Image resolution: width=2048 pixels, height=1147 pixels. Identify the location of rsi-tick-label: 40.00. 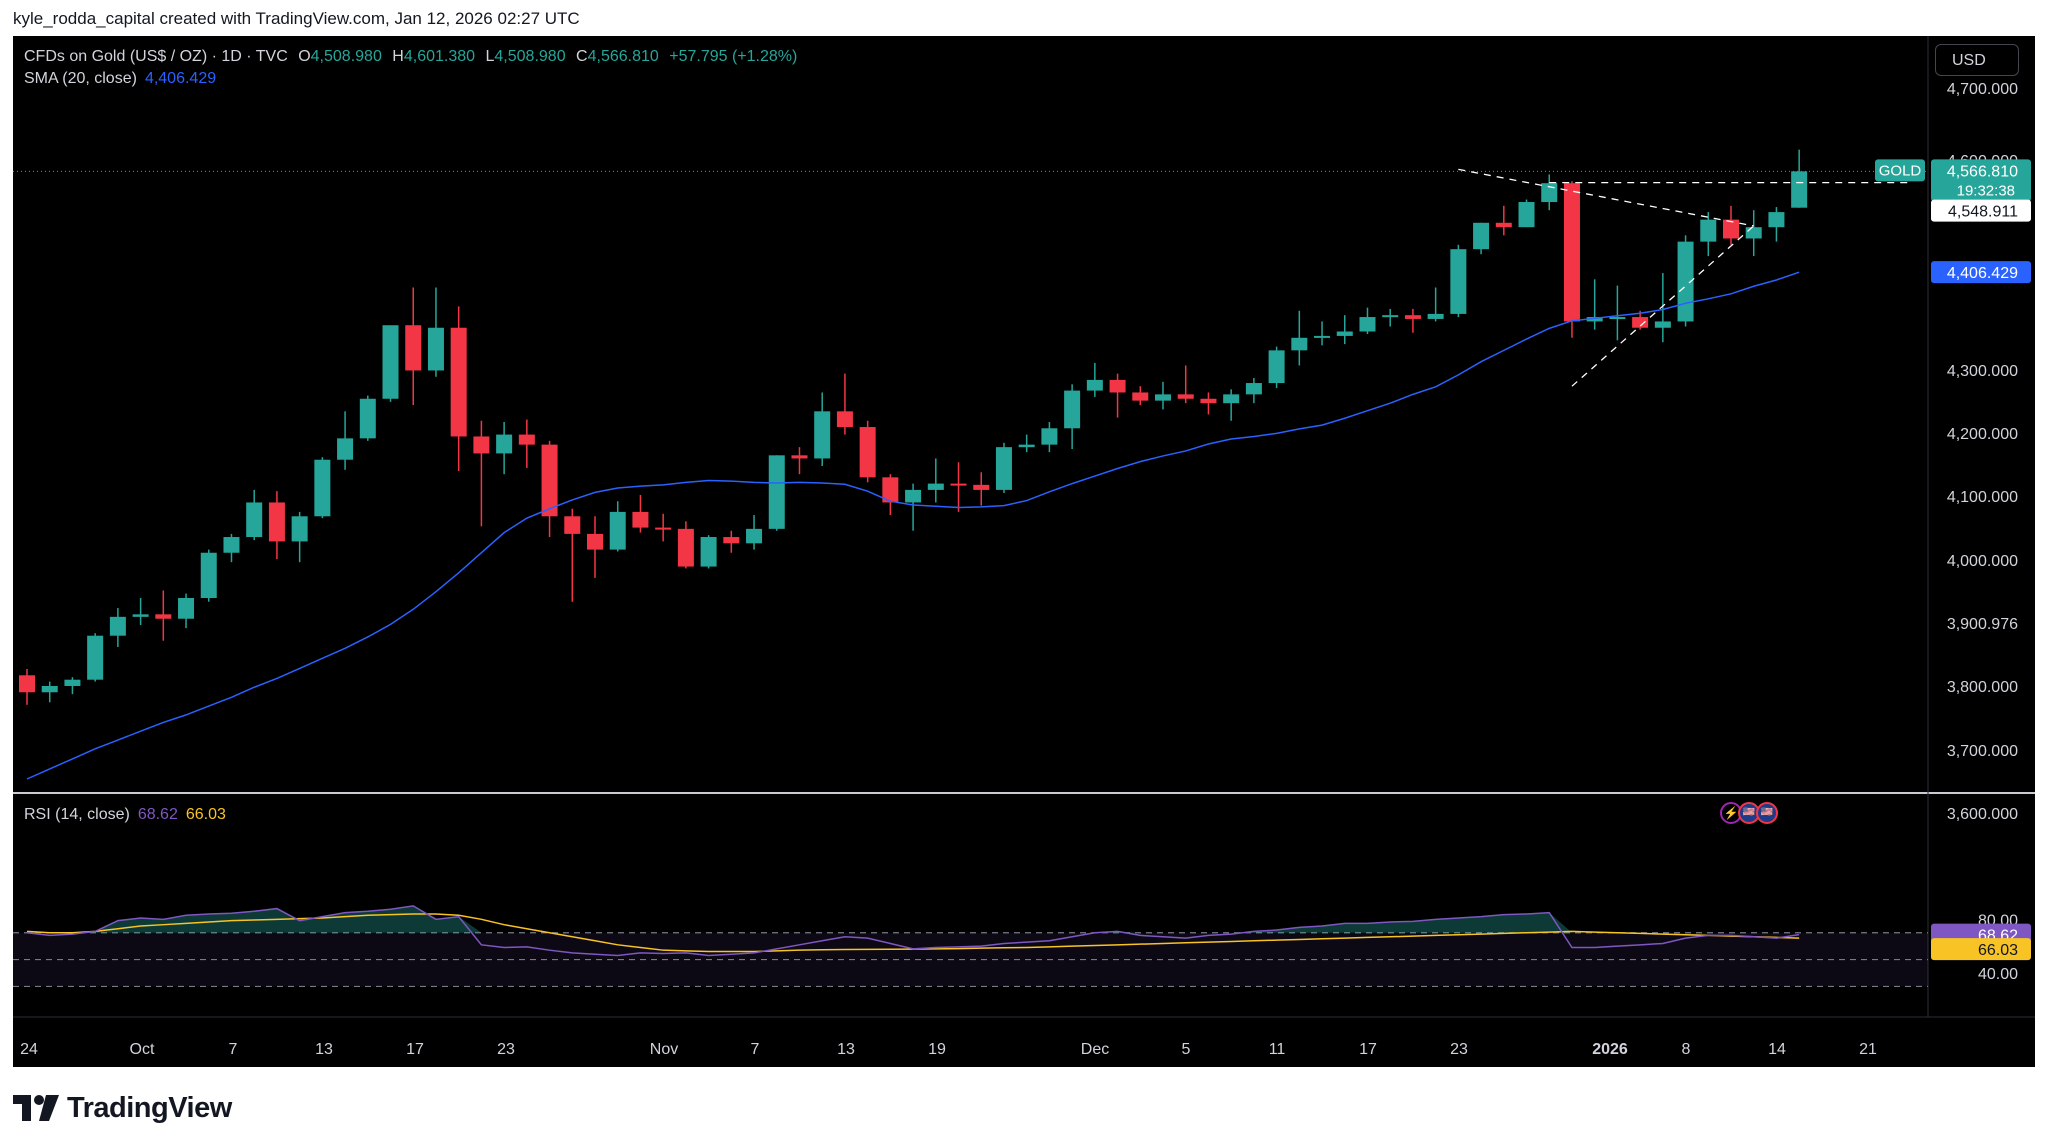
(1998, 974).